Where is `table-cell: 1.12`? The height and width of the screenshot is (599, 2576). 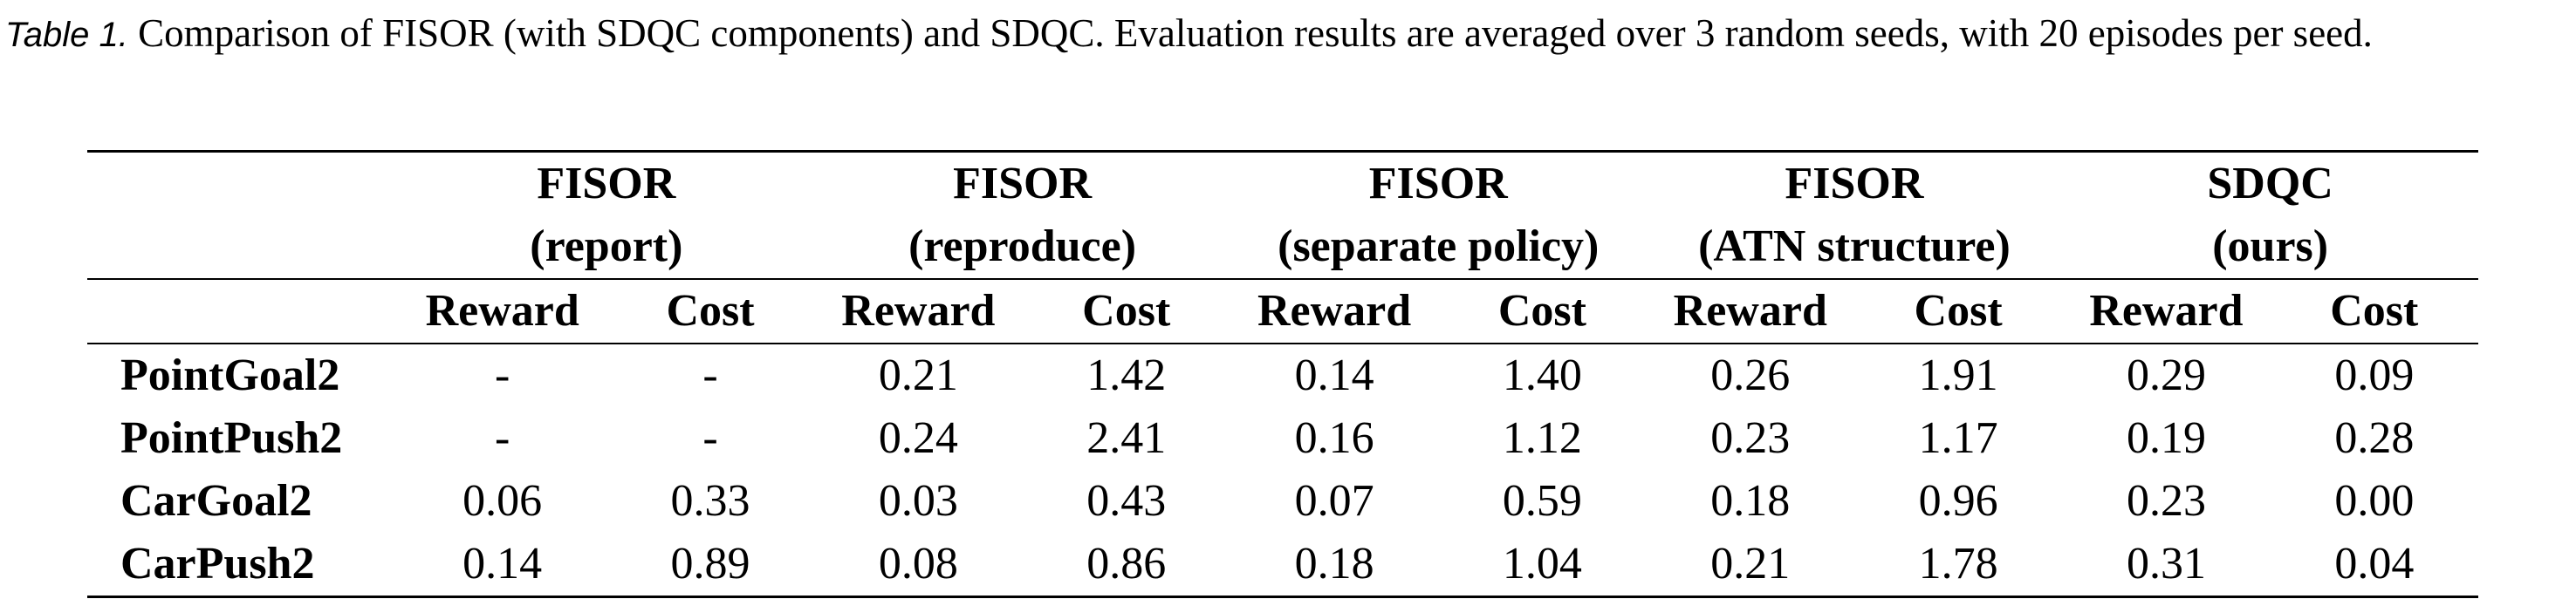 table-cell: 1.12 is located at coordinates (1542, 438).